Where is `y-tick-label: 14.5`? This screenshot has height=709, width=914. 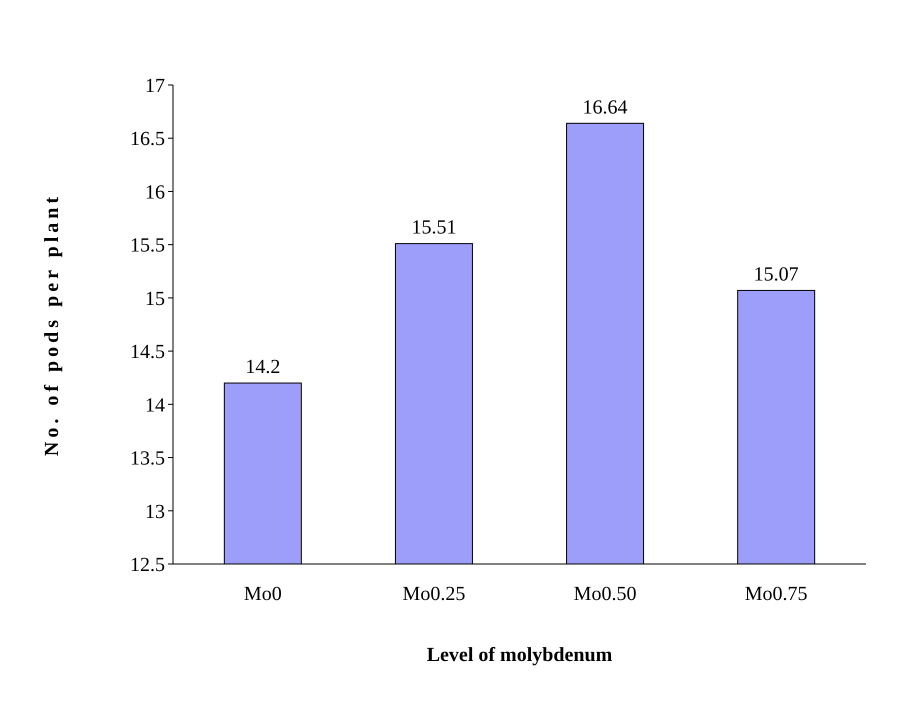 y-tick-label: 14.5 is located at coordinates (147, 352).